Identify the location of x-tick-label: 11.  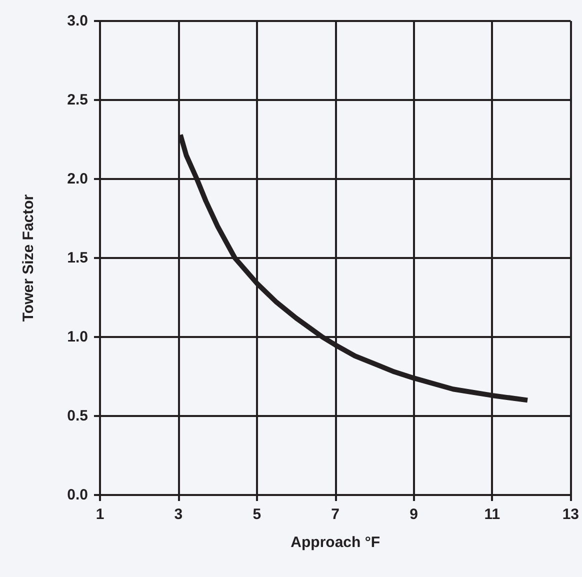
(492, 514).